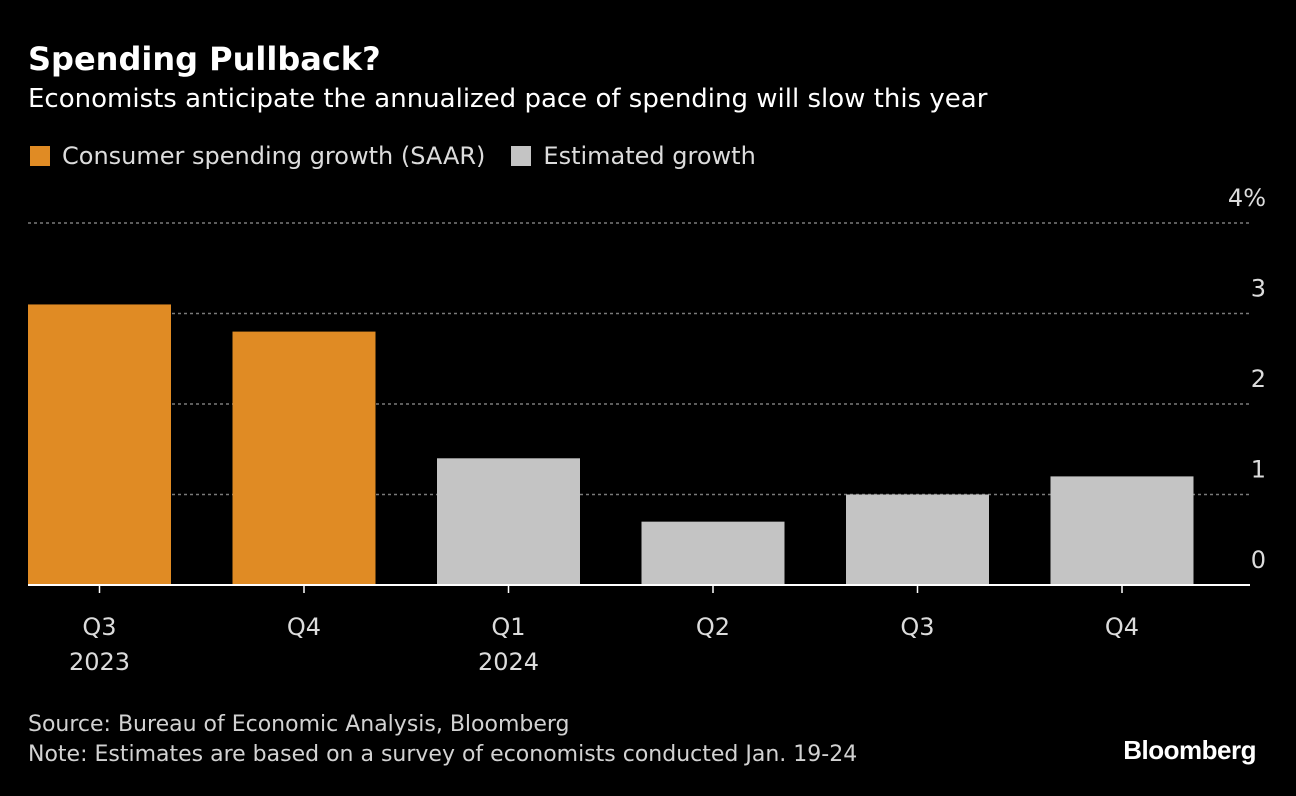  What do you see at coordinates (274, 156) in the screenshot?
I see `legend-label-actual: Consumer spending growth (SAAR)` at bounding box center [274, 156].